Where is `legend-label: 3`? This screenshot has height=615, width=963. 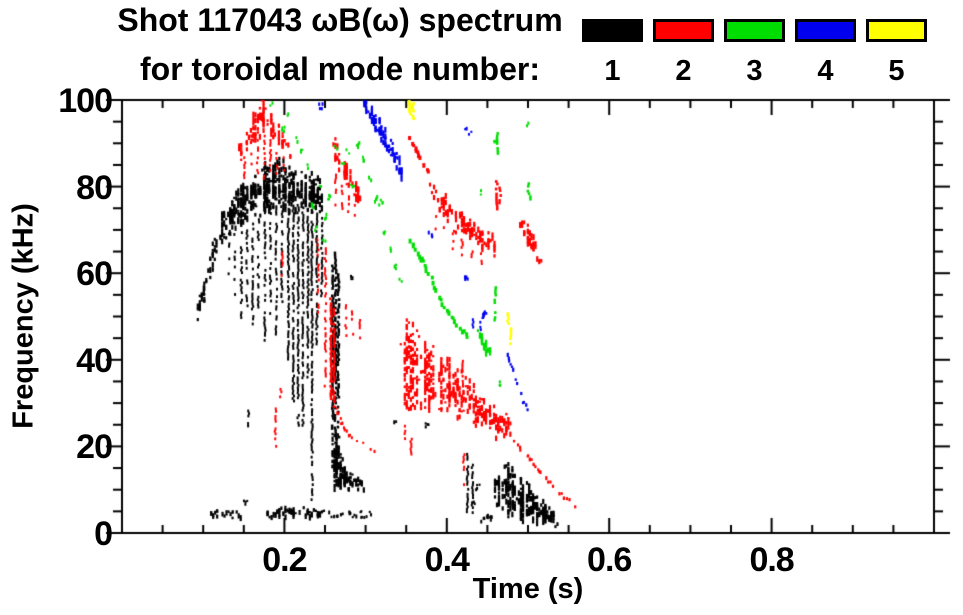 legend-label: 3 is located at coordinates (754, 71).